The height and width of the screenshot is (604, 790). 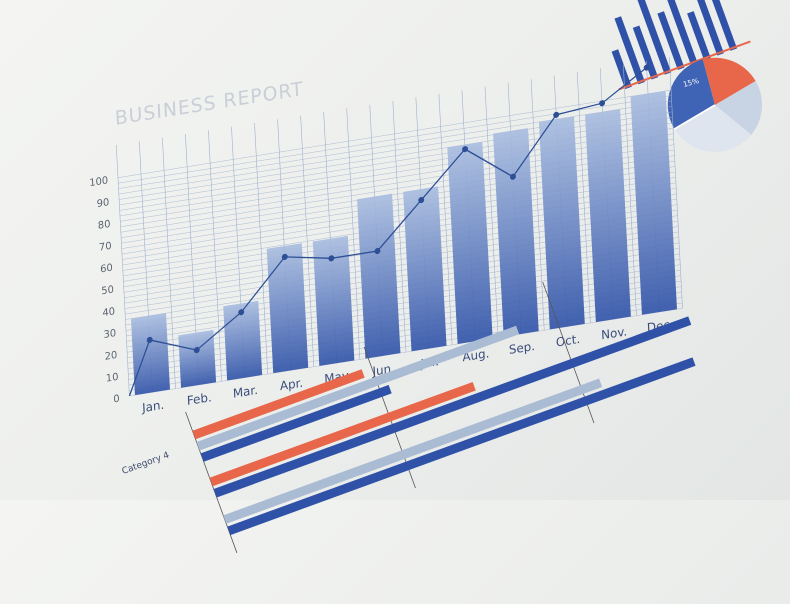 I want to click on pie-label: 15%, so click(x=691, y=82).